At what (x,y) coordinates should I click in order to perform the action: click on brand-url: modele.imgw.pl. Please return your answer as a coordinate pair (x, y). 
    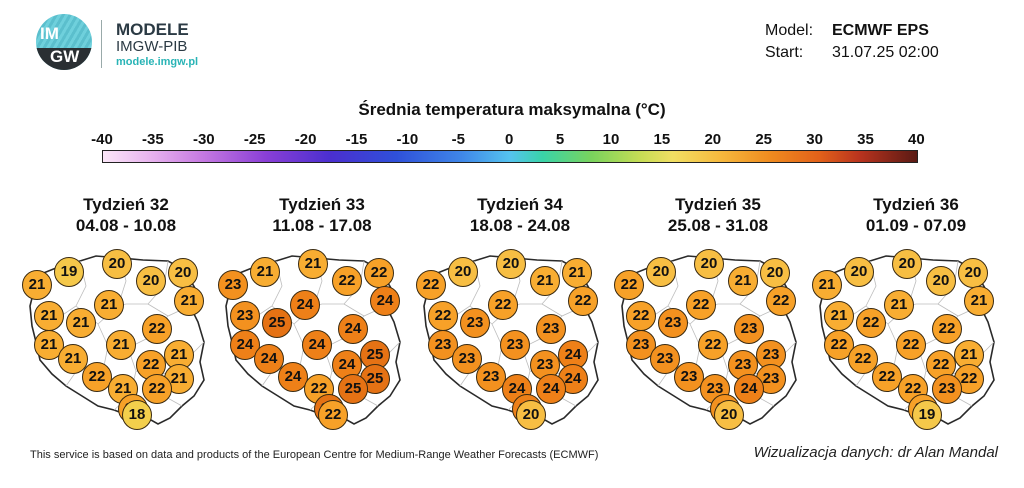
    Looking at the image, I should click on (157, 62).